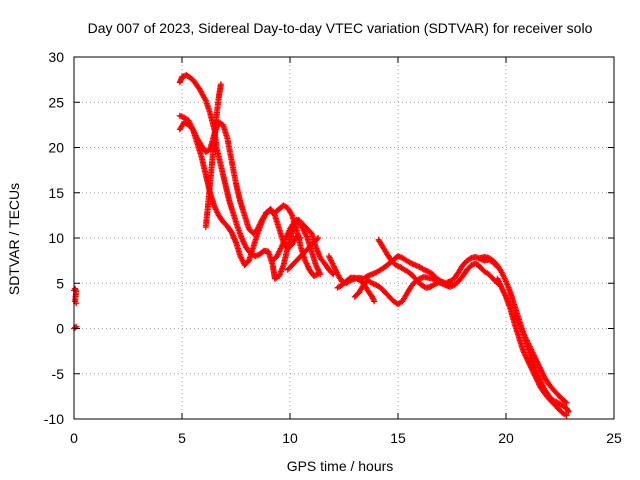  I want to click on x-tick-label: 25, so click(614, 438).